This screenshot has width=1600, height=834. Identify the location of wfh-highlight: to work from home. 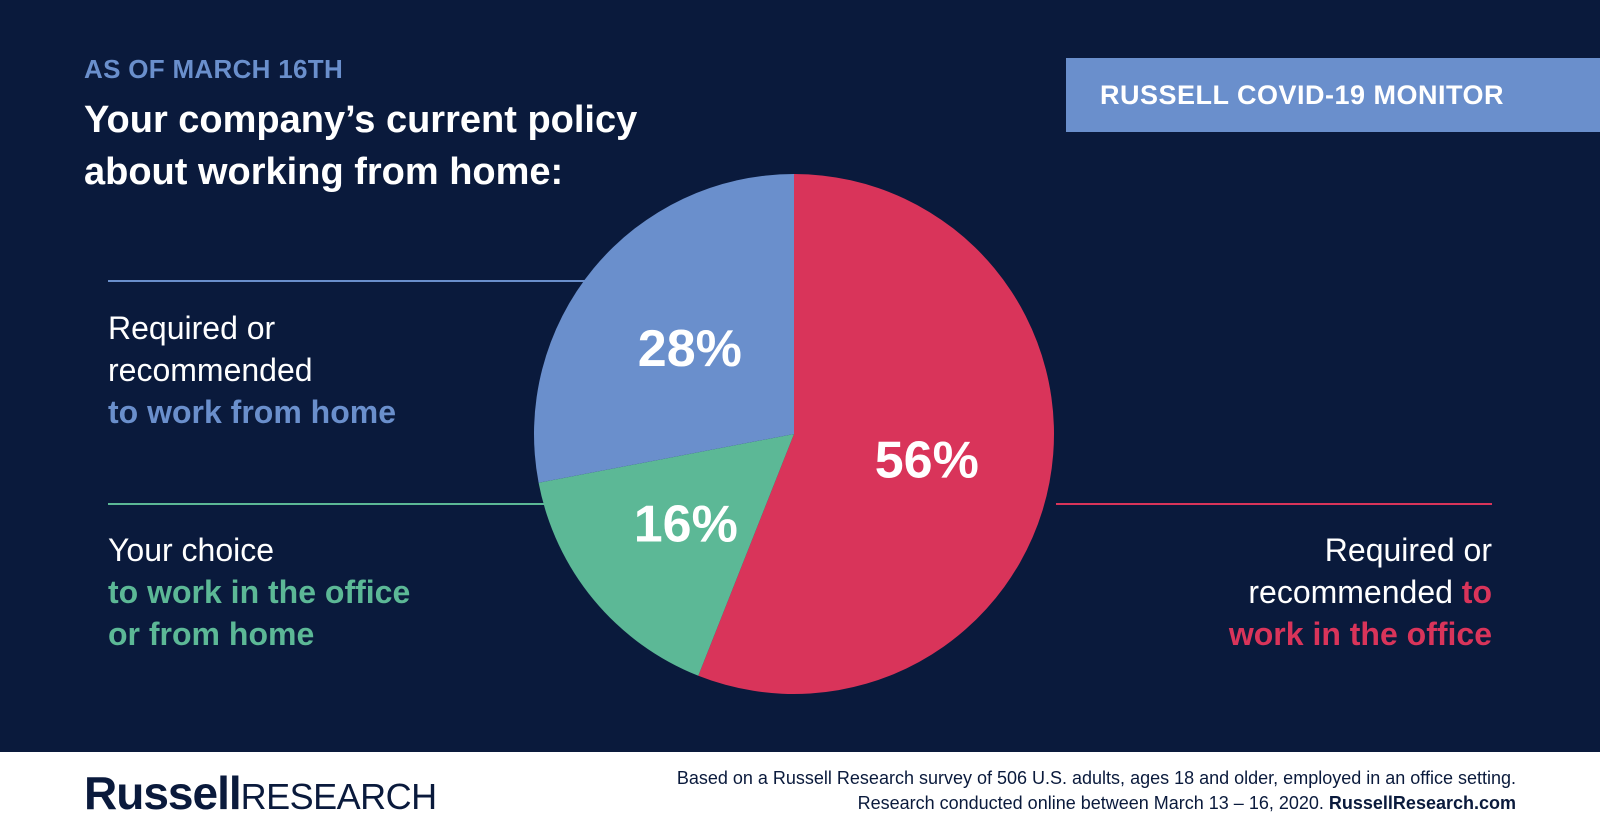
(252, 412).